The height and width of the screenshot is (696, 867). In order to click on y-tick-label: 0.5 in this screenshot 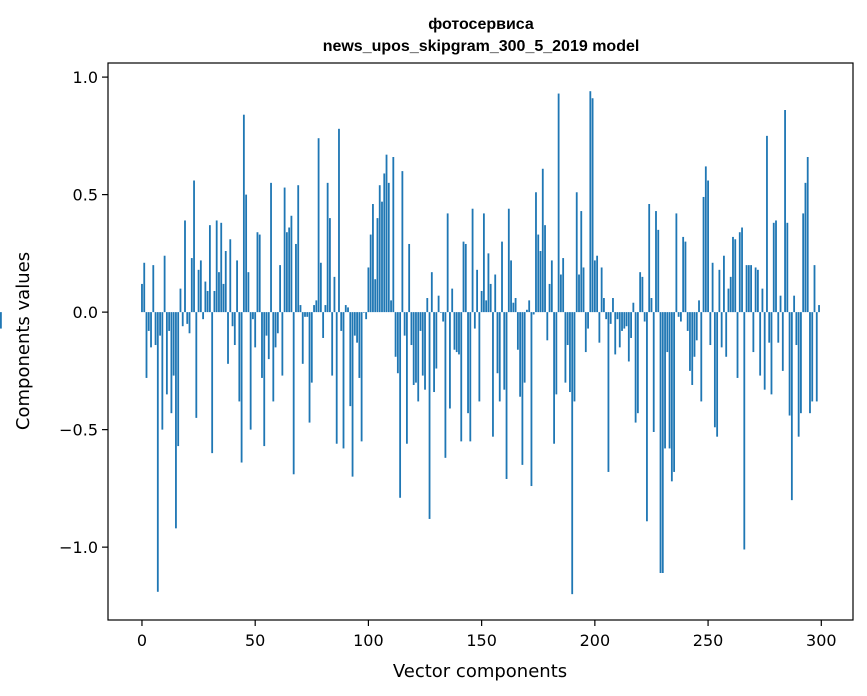, I will do `click(85, 195)`.